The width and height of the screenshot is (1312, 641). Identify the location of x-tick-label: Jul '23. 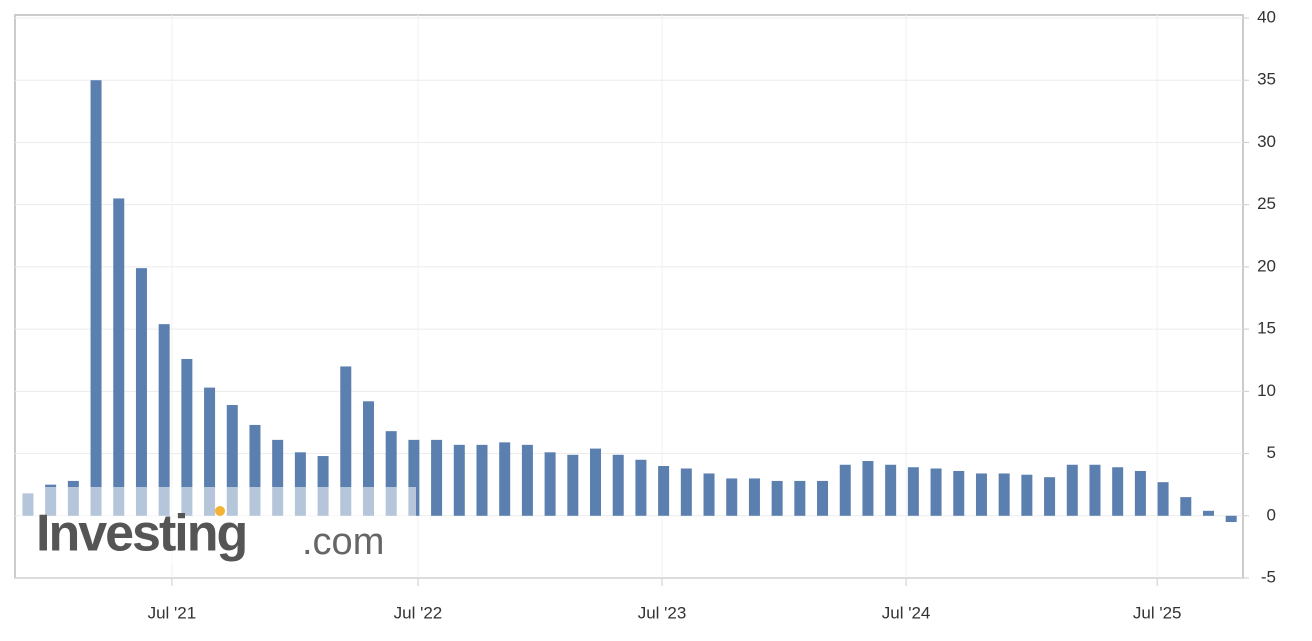
(662, 612).